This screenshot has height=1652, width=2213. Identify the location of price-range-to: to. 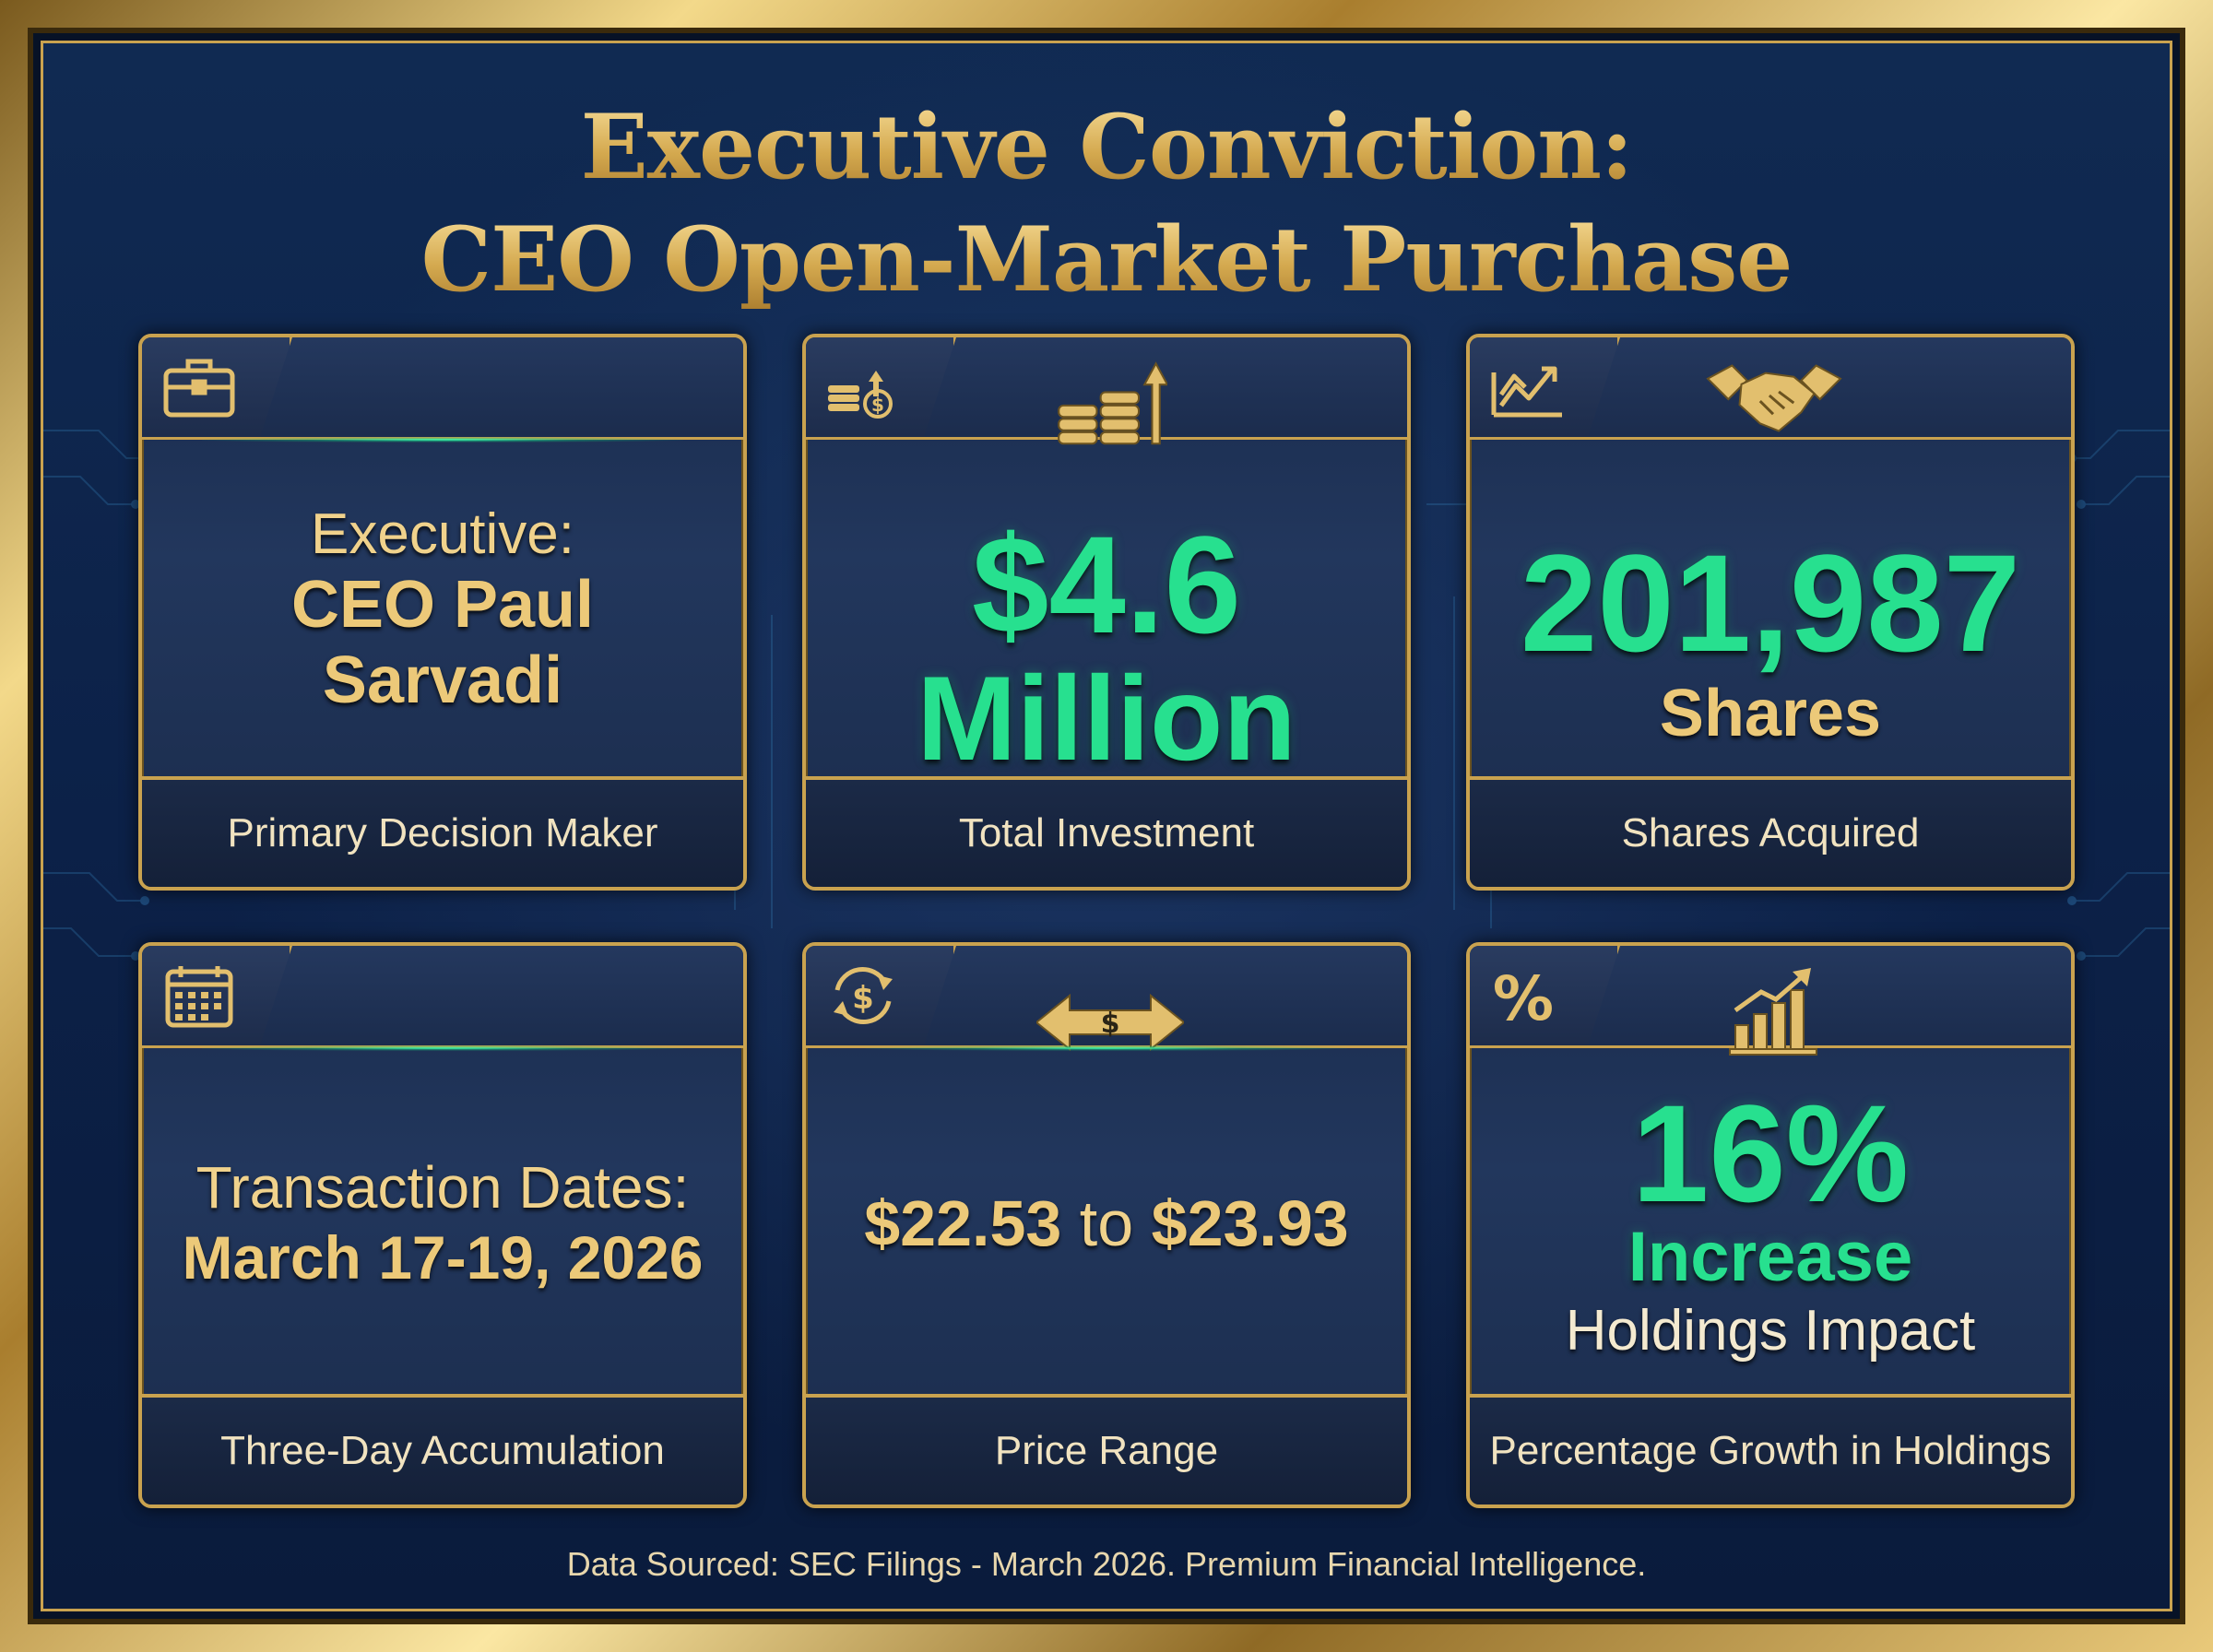
(1106, 1223).